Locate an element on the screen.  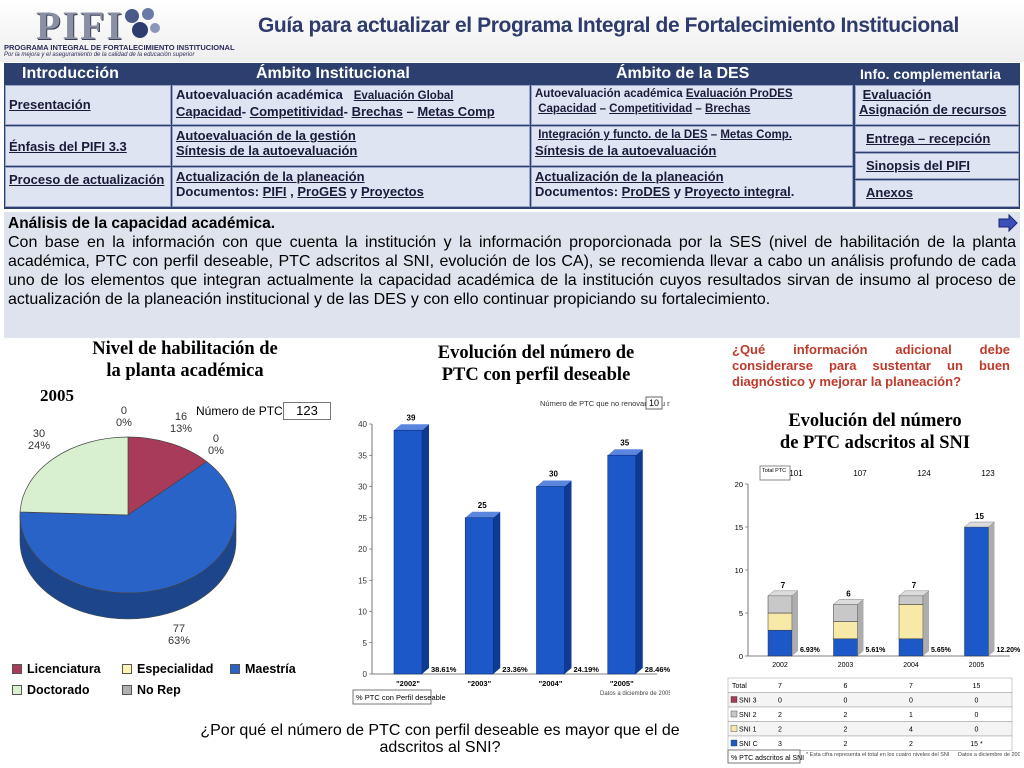
sni-table-swatch is located at coordinates (734, 699).